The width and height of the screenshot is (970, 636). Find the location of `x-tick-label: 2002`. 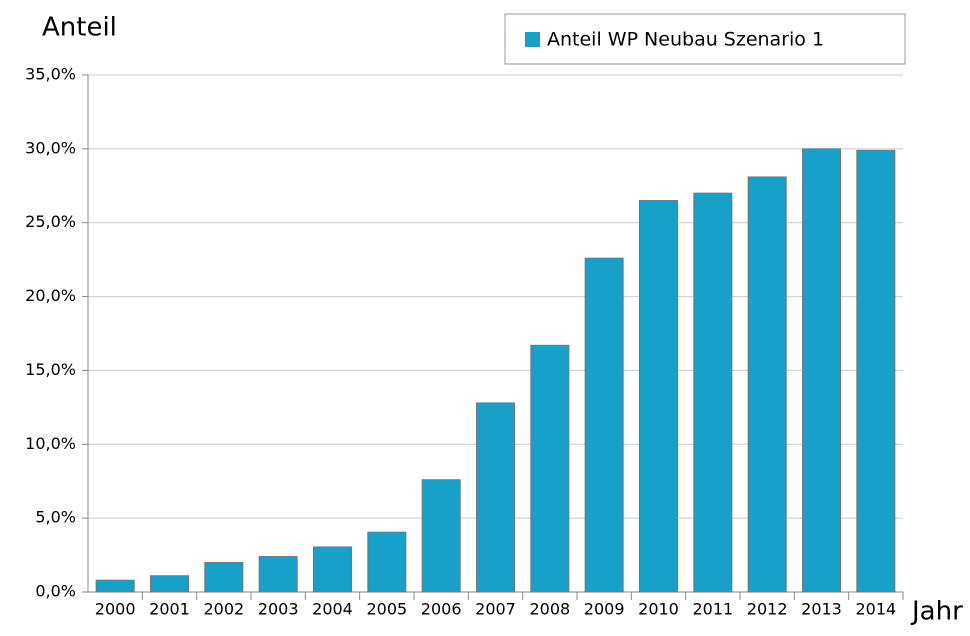

x-tick-label: 2002 is located at coordinates (223, 609).